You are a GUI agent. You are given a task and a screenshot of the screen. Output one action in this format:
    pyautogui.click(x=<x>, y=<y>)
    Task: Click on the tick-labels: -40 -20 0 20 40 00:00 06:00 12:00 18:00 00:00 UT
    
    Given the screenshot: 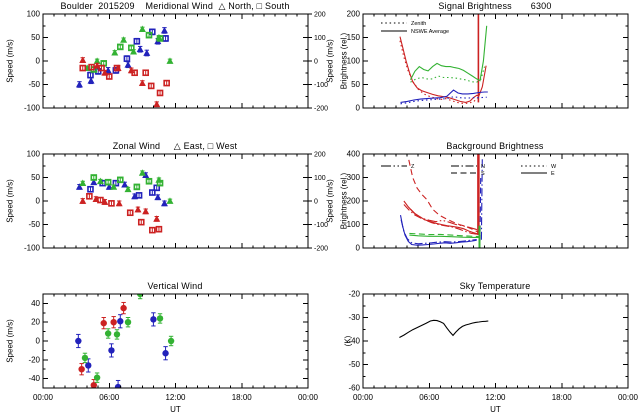 What is the action you would take?
    pyautogui.click(x=173, y=356)
    